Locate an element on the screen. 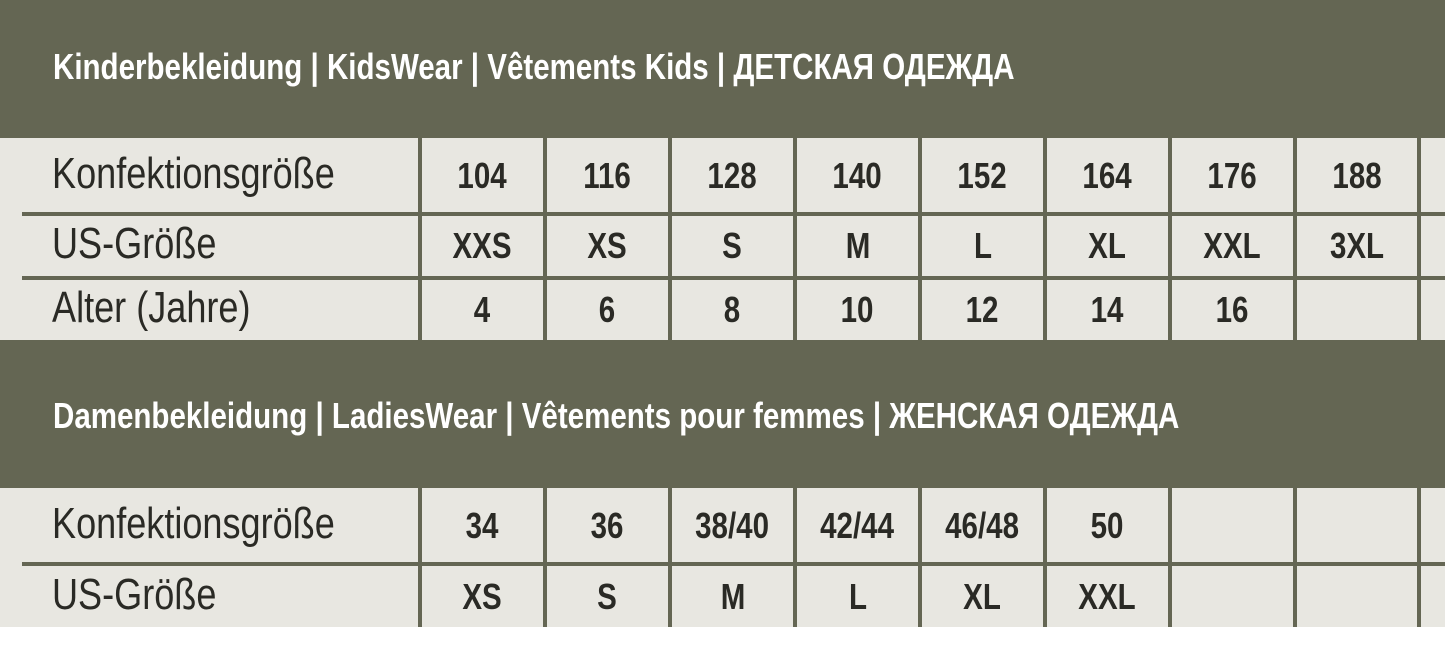 This screenshot has width=1445, height=664. size-cell: 4 is located at coordinates (482, 310).